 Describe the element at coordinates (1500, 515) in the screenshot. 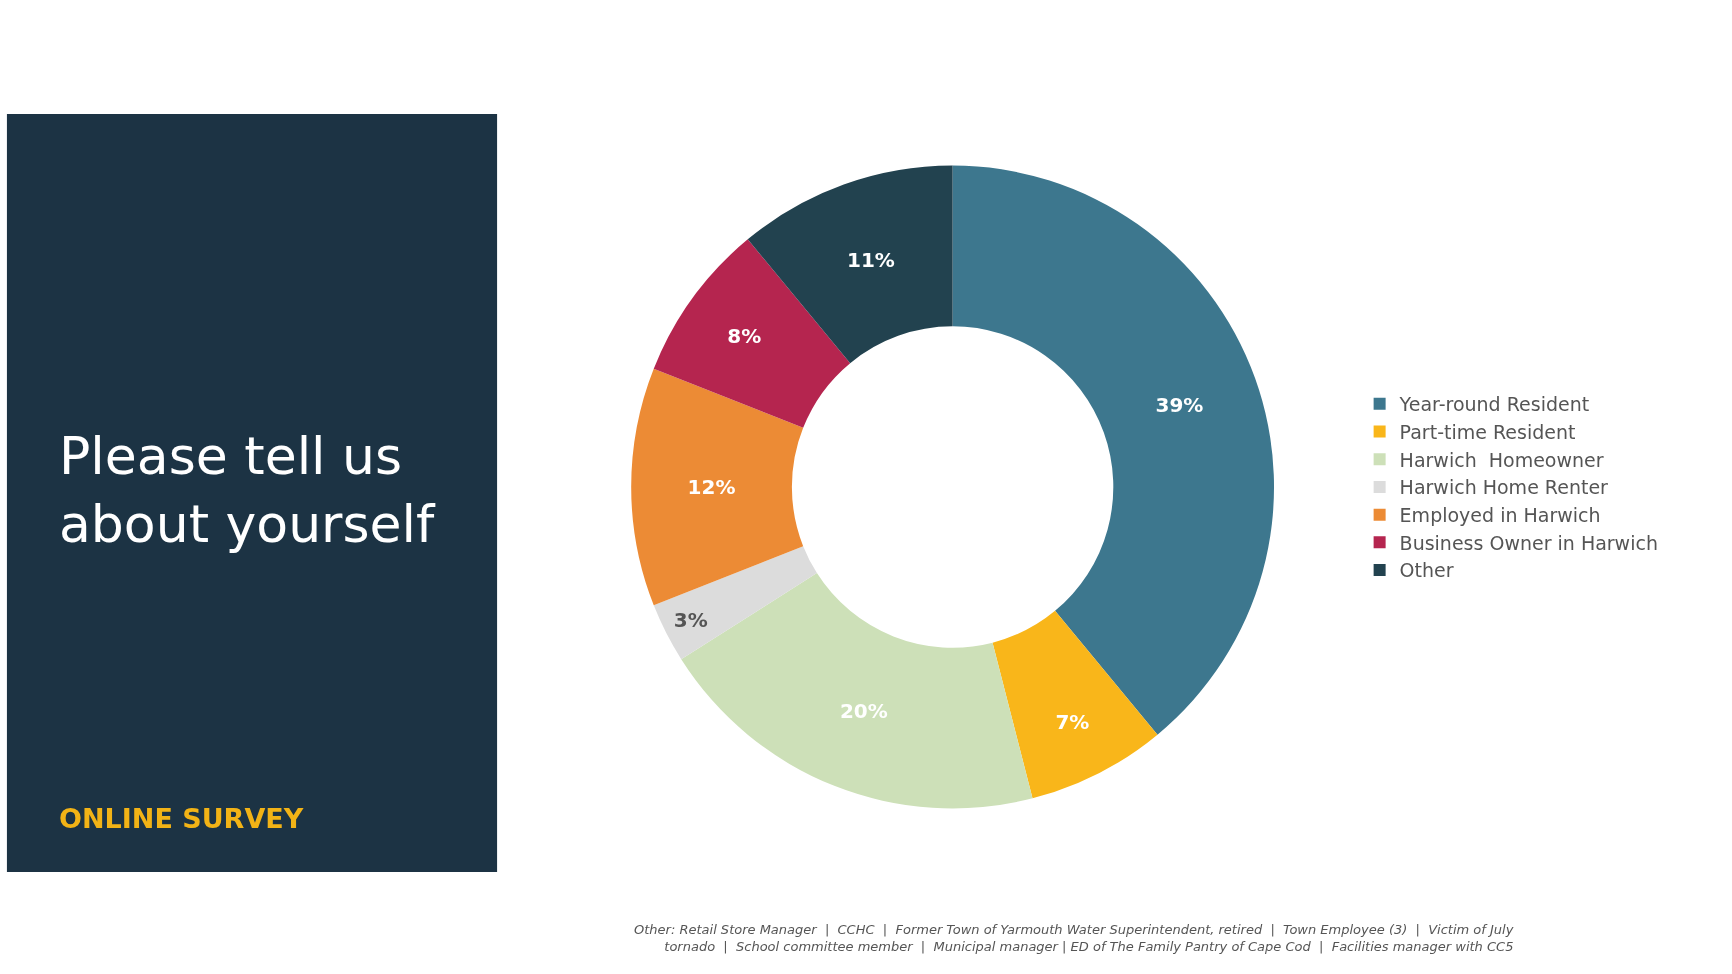

I see `legend-label: Employed in Harwich` at that location.